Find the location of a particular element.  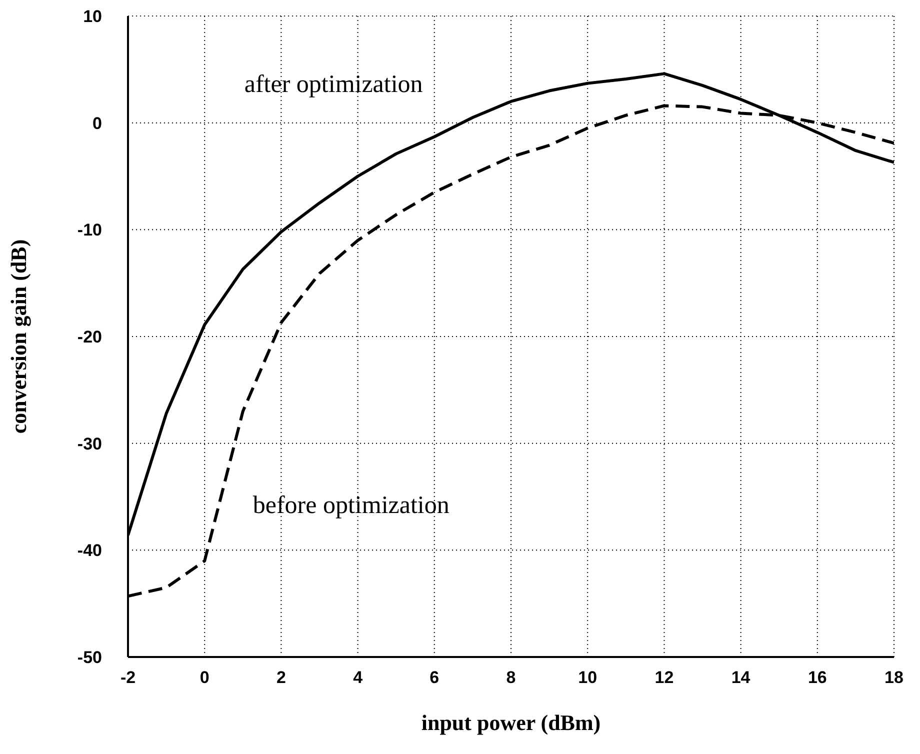

y-tick-label: -20 is located at coordinates (89, 337).